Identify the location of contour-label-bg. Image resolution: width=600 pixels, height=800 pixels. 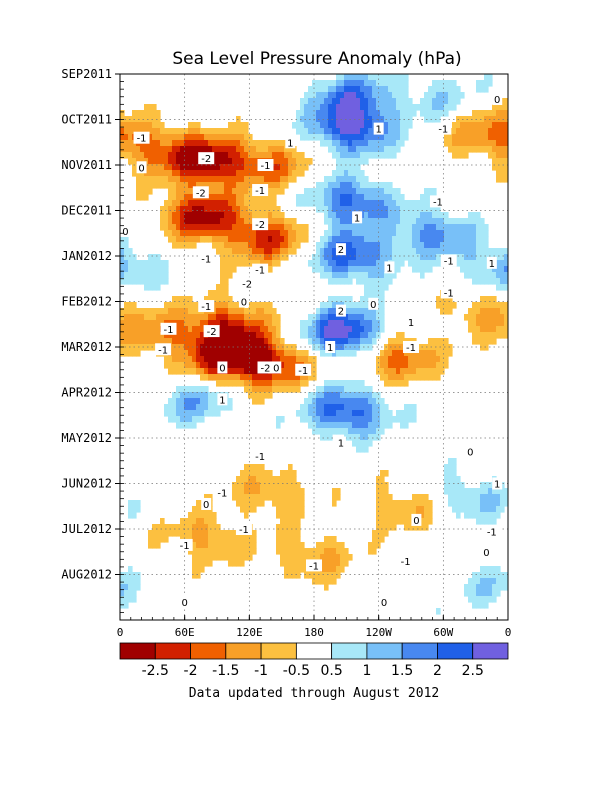
(125, 230).